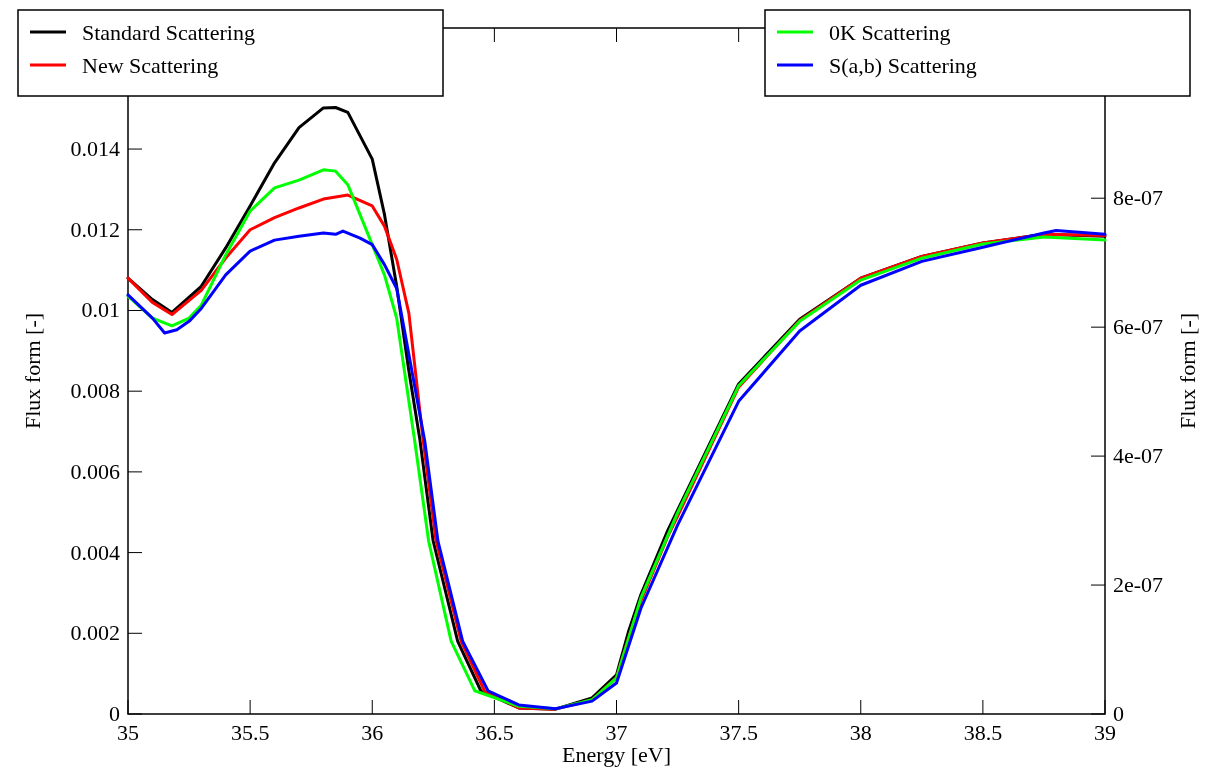  Describe the element at coordinates (372, 732) in the screenshot. I see `x-tick-label: 36` at that location.